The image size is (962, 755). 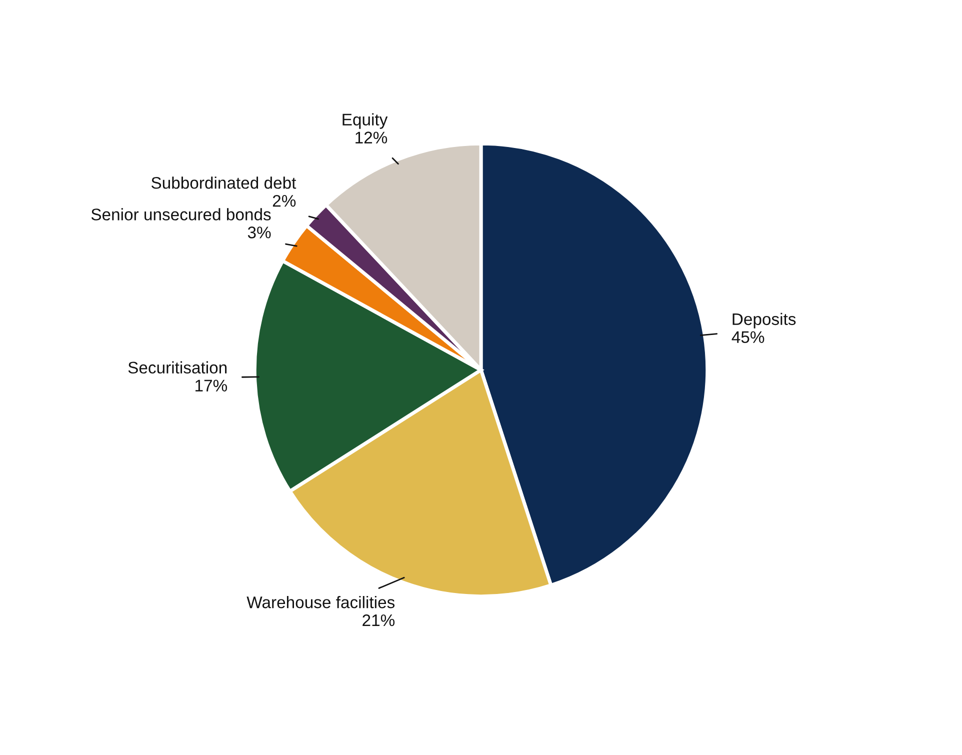 I want to click on slice-label: Subbordinated debt, so click(x=223, y=182).